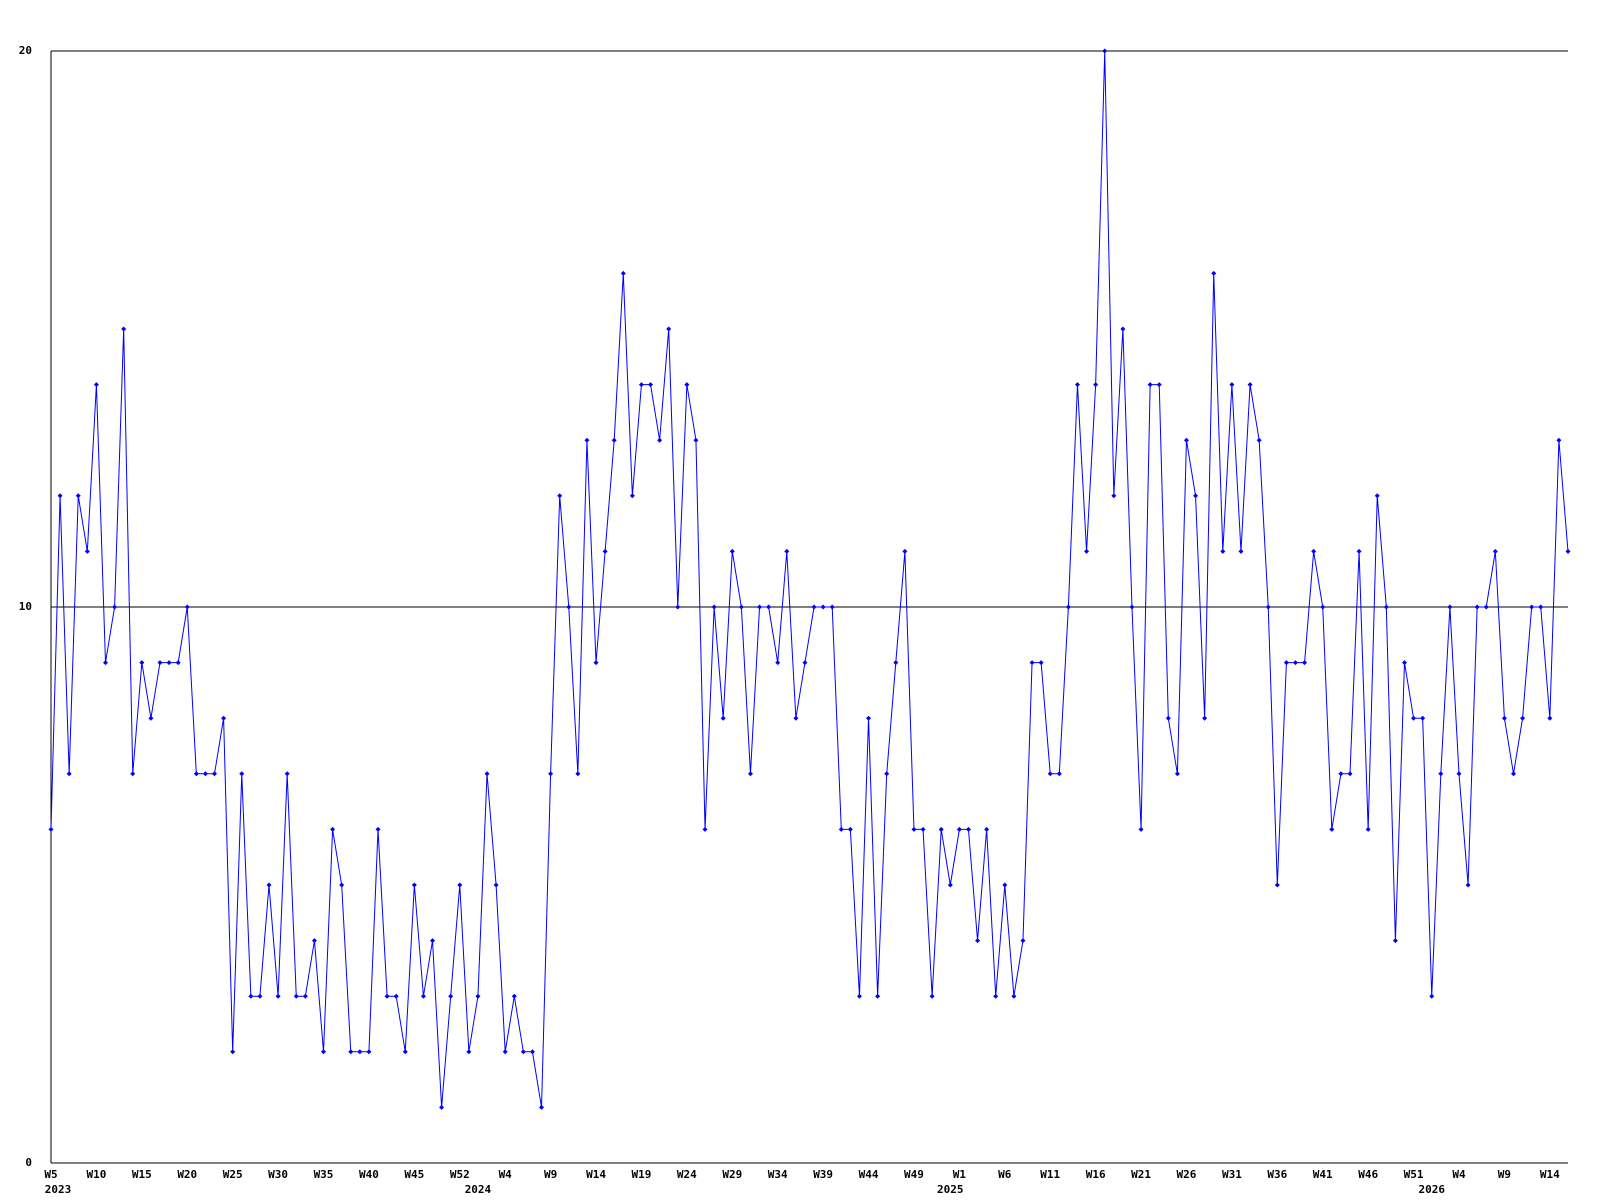 This screenshot has height=1200, width=1600. What do you see at coordinates (1187, 1174) in the screenshot?
I see `x-tick-label: W26` at bounding box center [1187, 1174].